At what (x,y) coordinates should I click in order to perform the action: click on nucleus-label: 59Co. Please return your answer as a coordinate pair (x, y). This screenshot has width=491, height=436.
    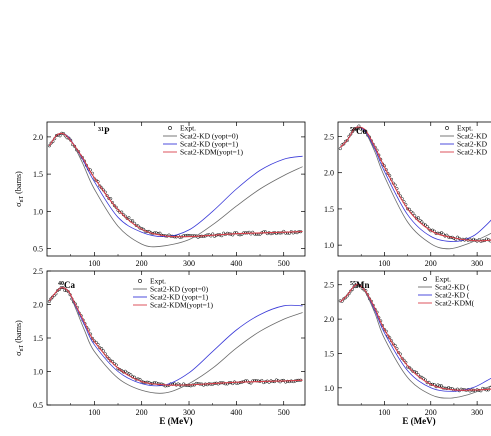
    Looking at the image, I should click on (358, 131).